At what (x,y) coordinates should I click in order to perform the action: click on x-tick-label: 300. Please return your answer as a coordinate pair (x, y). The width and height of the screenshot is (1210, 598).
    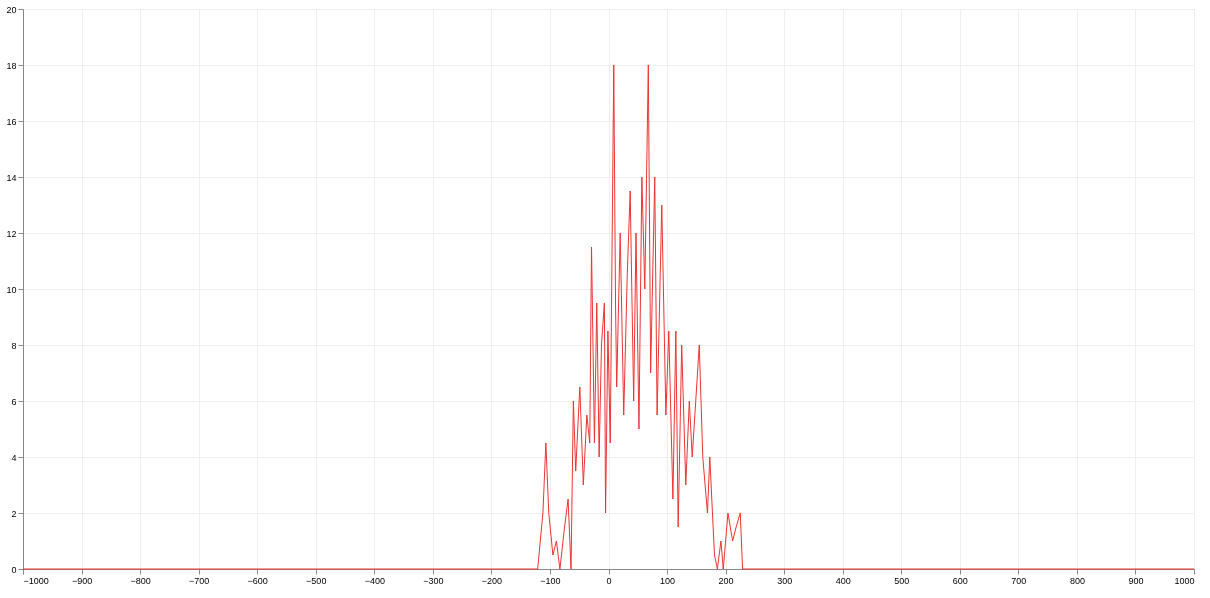
    Looking at the image, I should click on (785, 580).